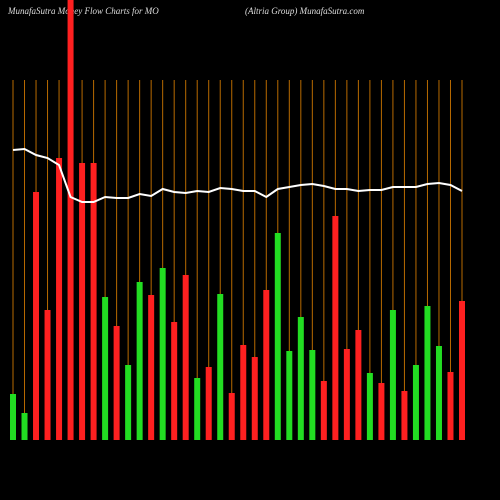  Describe the element at coordinates (305, 11) in the screenshot. I see `chart-subtitle: (Altria Group) MunafaSutra.com` at that location.